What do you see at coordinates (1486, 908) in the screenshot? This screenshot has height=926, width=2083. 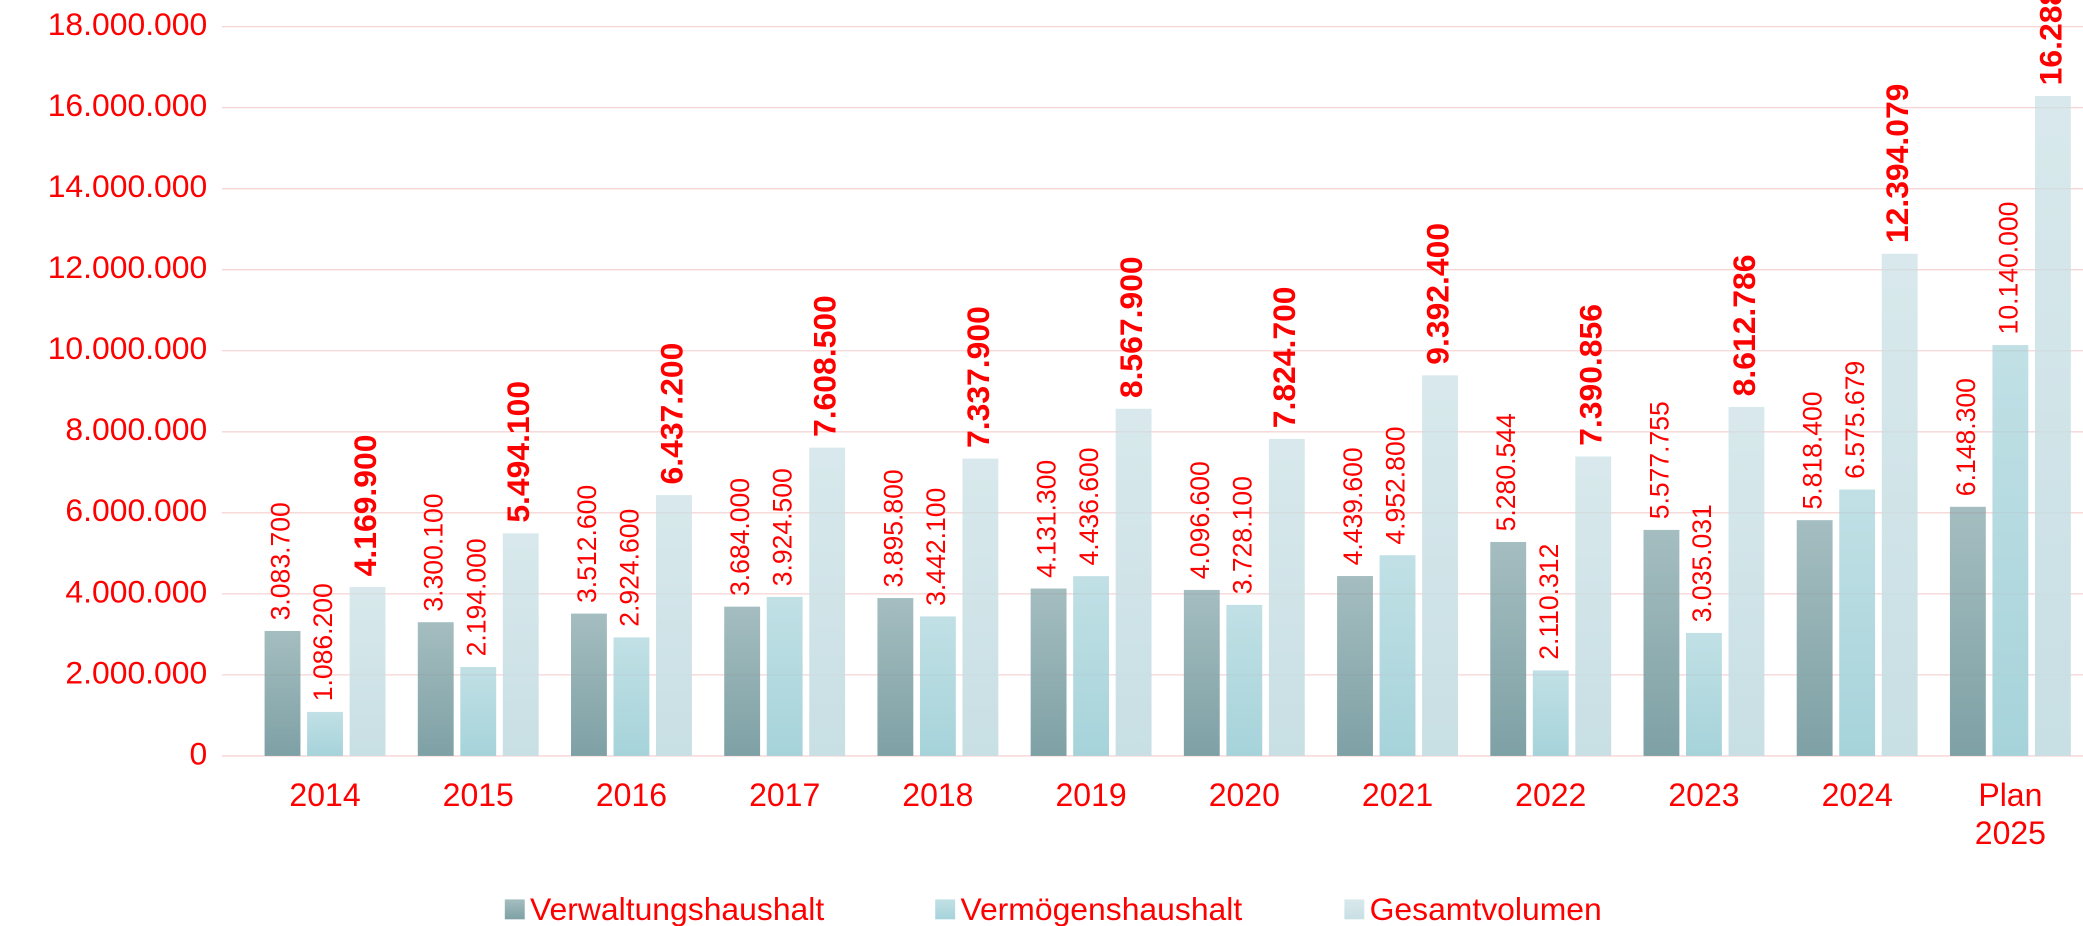 I see `legend-label: Gesamtvolumen` at bounding box center [1486, 908].